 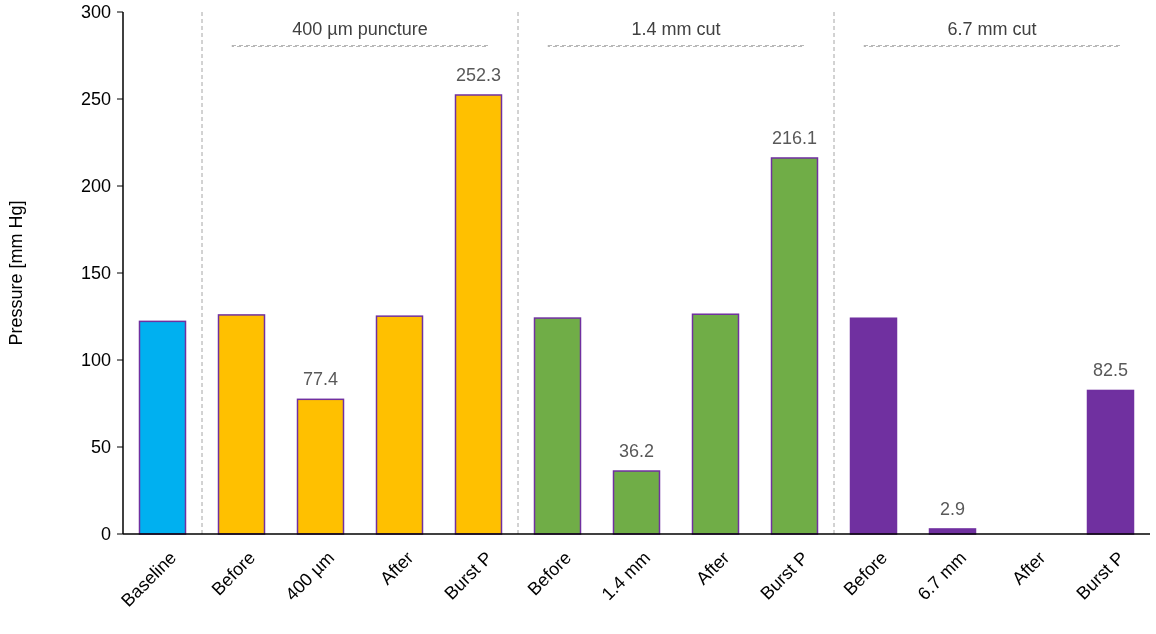 What do you see at coordinates (95, 273) in the screenshot?
I see `y-tick-label: 150` at bounding box center [95, 273].